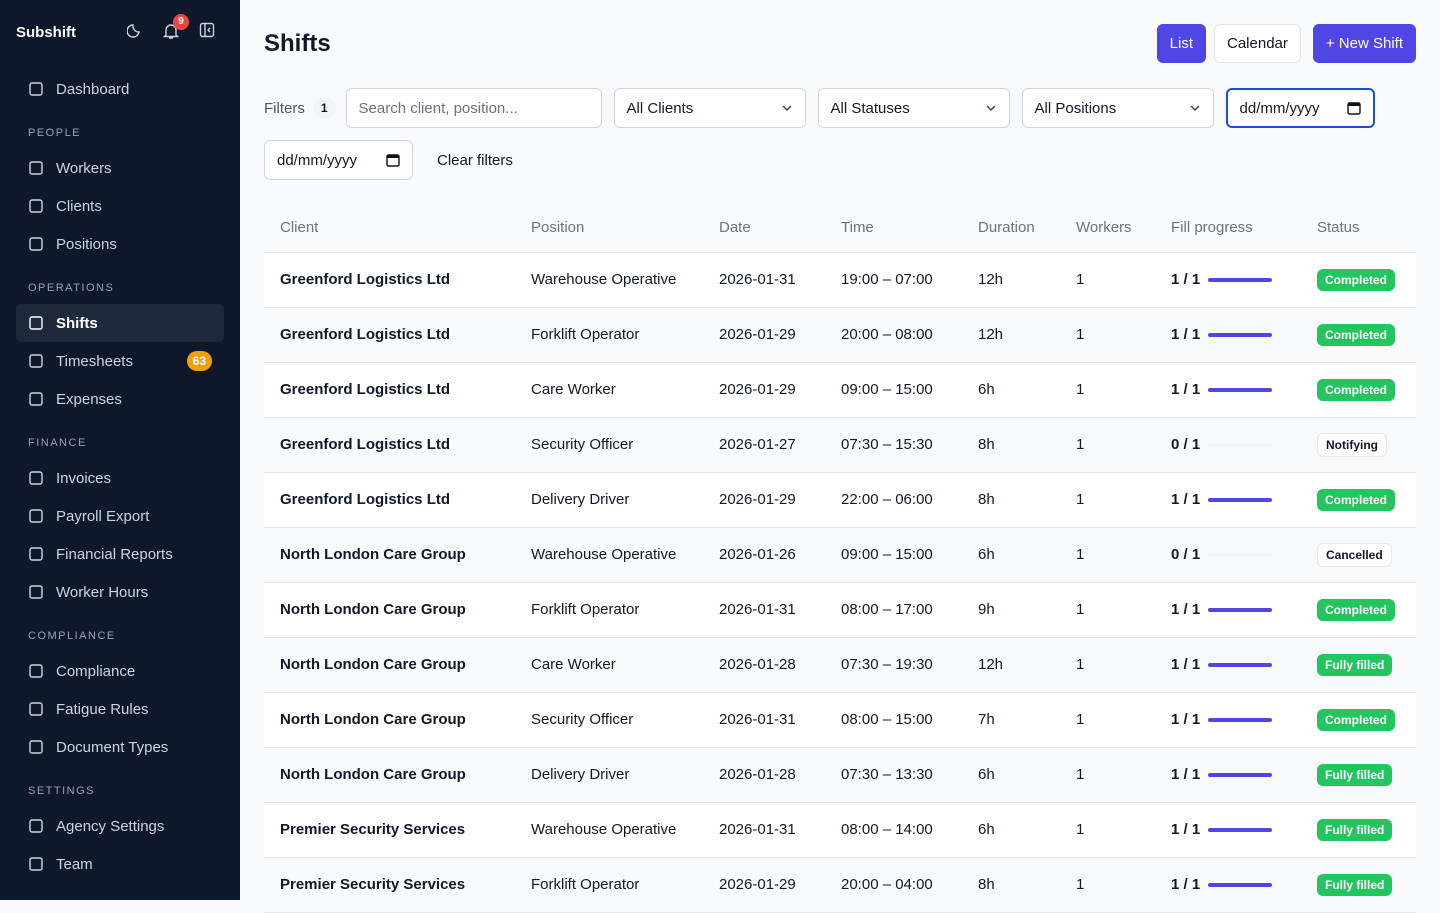  What do you see at coordinates (1011, 500) in the screenshot?
I see `cell: 8h` at bounding box center [1011, 500].